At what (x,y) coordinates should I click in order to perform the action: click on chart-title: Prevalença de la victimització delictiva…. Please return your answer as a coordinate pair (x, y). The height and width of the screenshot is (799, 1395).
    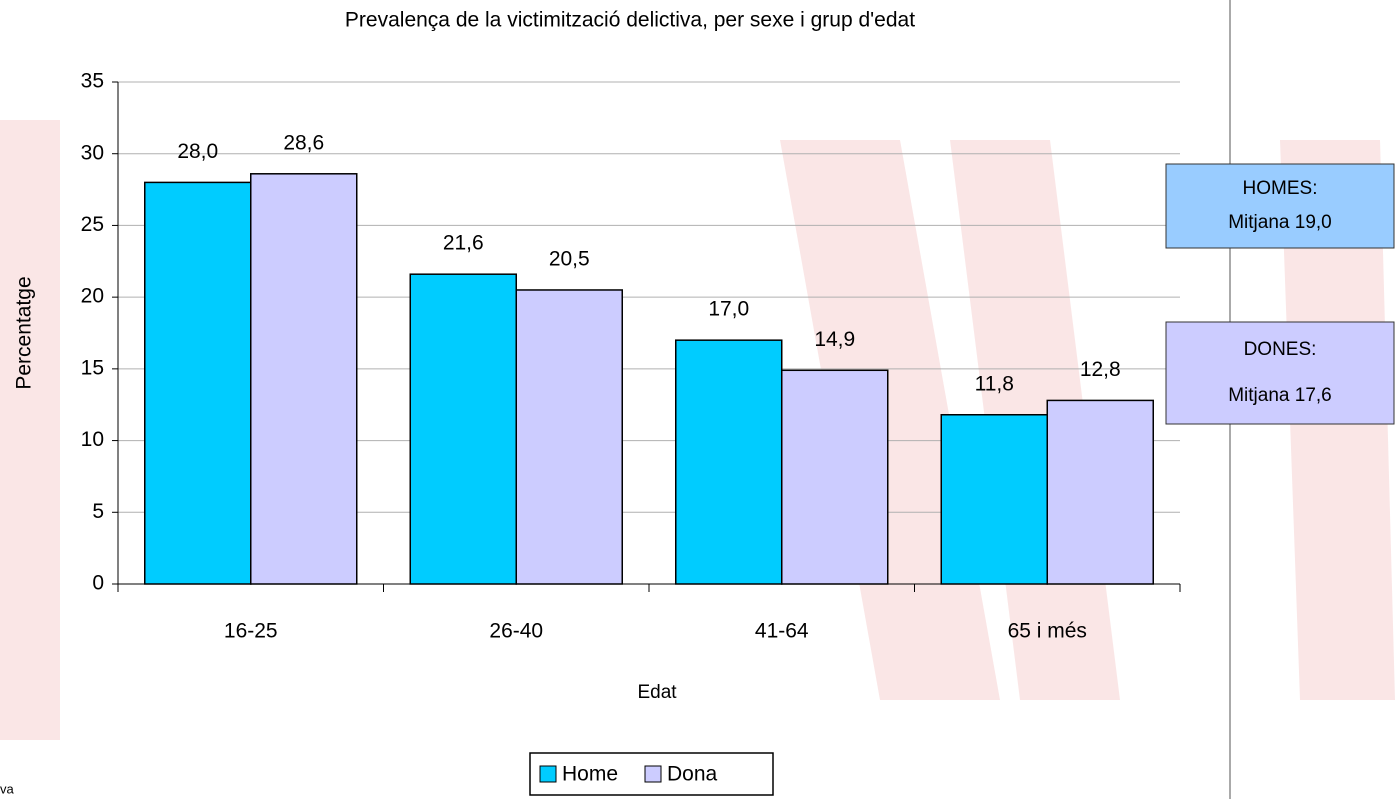
    Looking at the image, I should click on (630, 20).